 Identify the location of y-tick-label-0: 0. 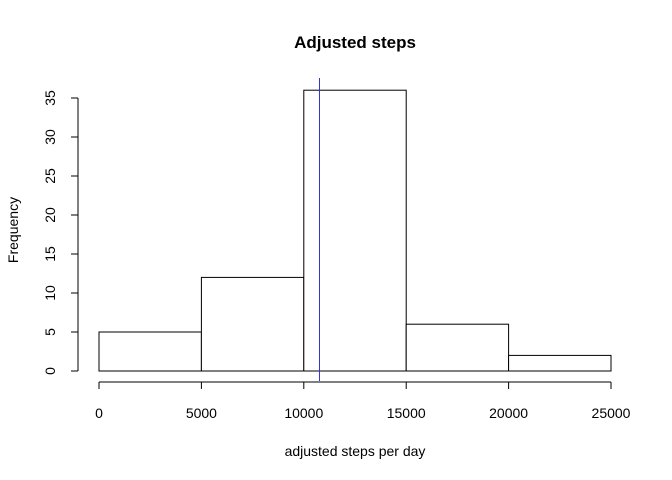
(50, 371).